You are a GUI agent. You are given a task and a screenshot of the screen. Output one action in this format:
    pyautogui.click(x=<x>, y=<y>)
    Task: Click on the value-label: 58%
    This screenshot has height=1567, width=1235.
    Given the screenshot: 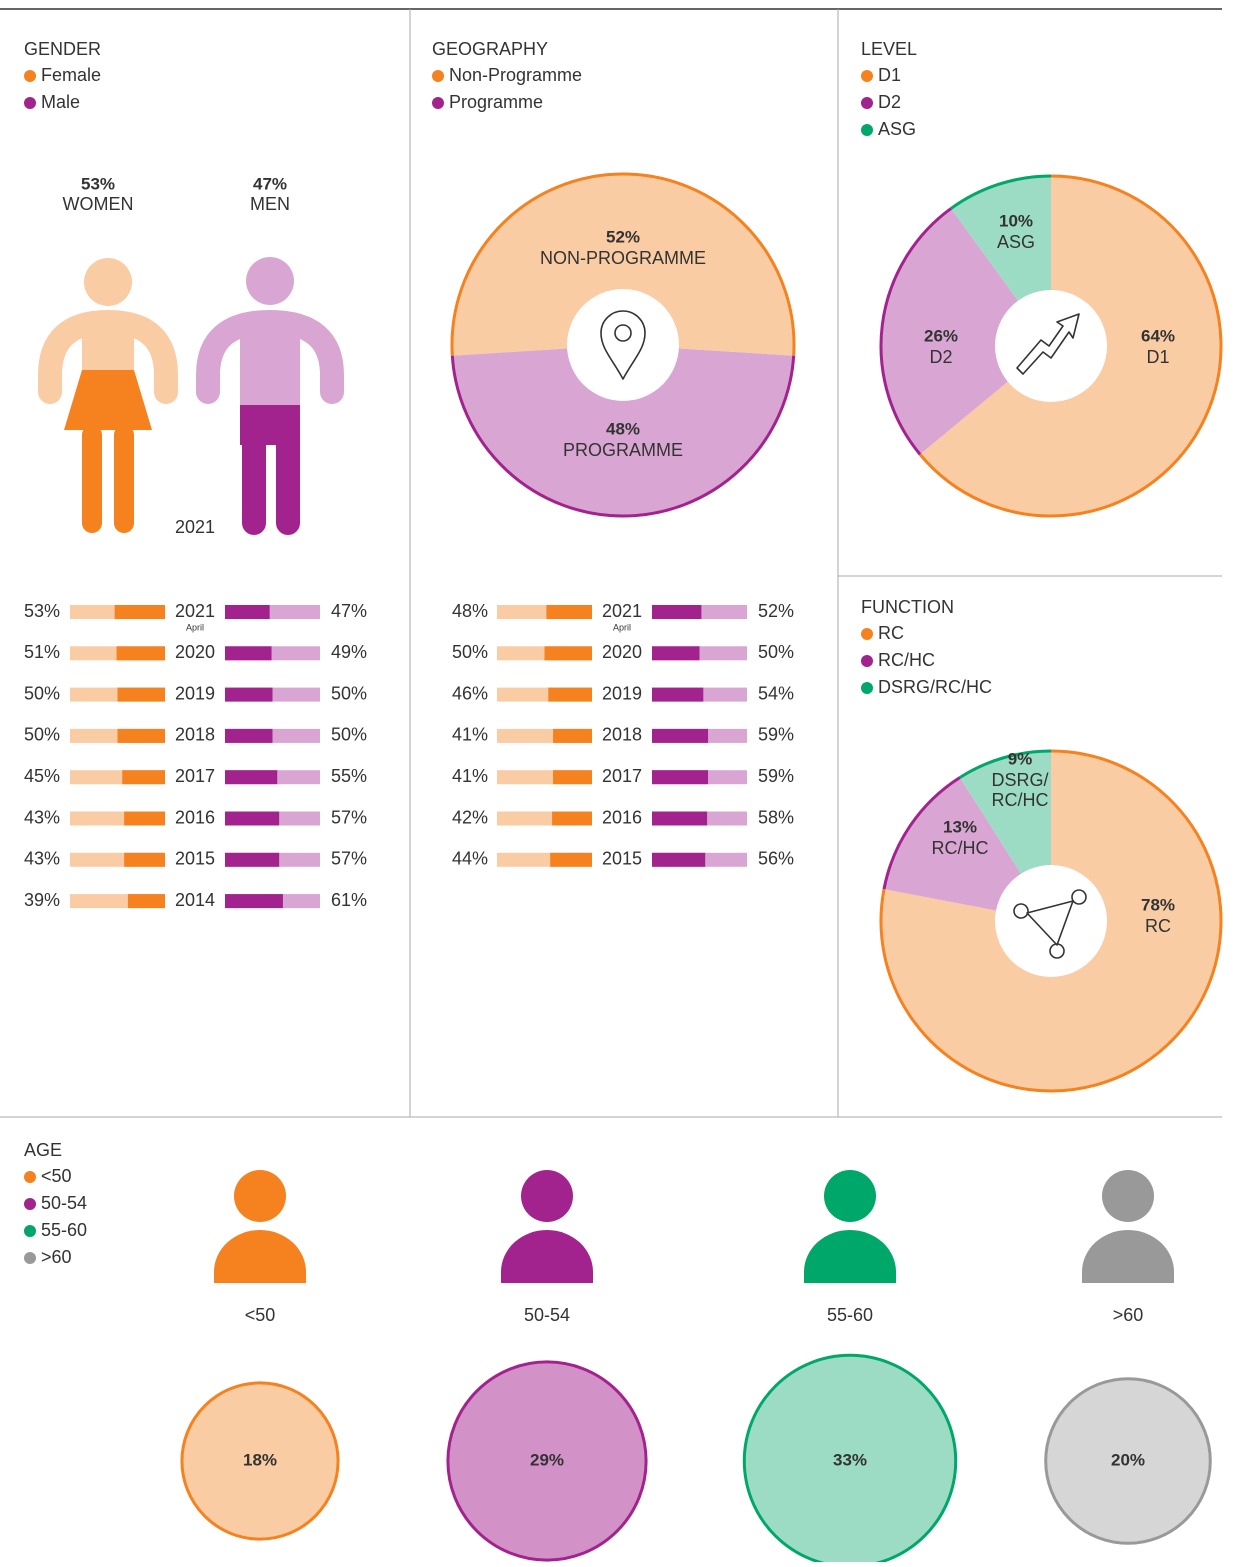 What is the action you would take?
    pyautogui.click(x=776, y=817)
    